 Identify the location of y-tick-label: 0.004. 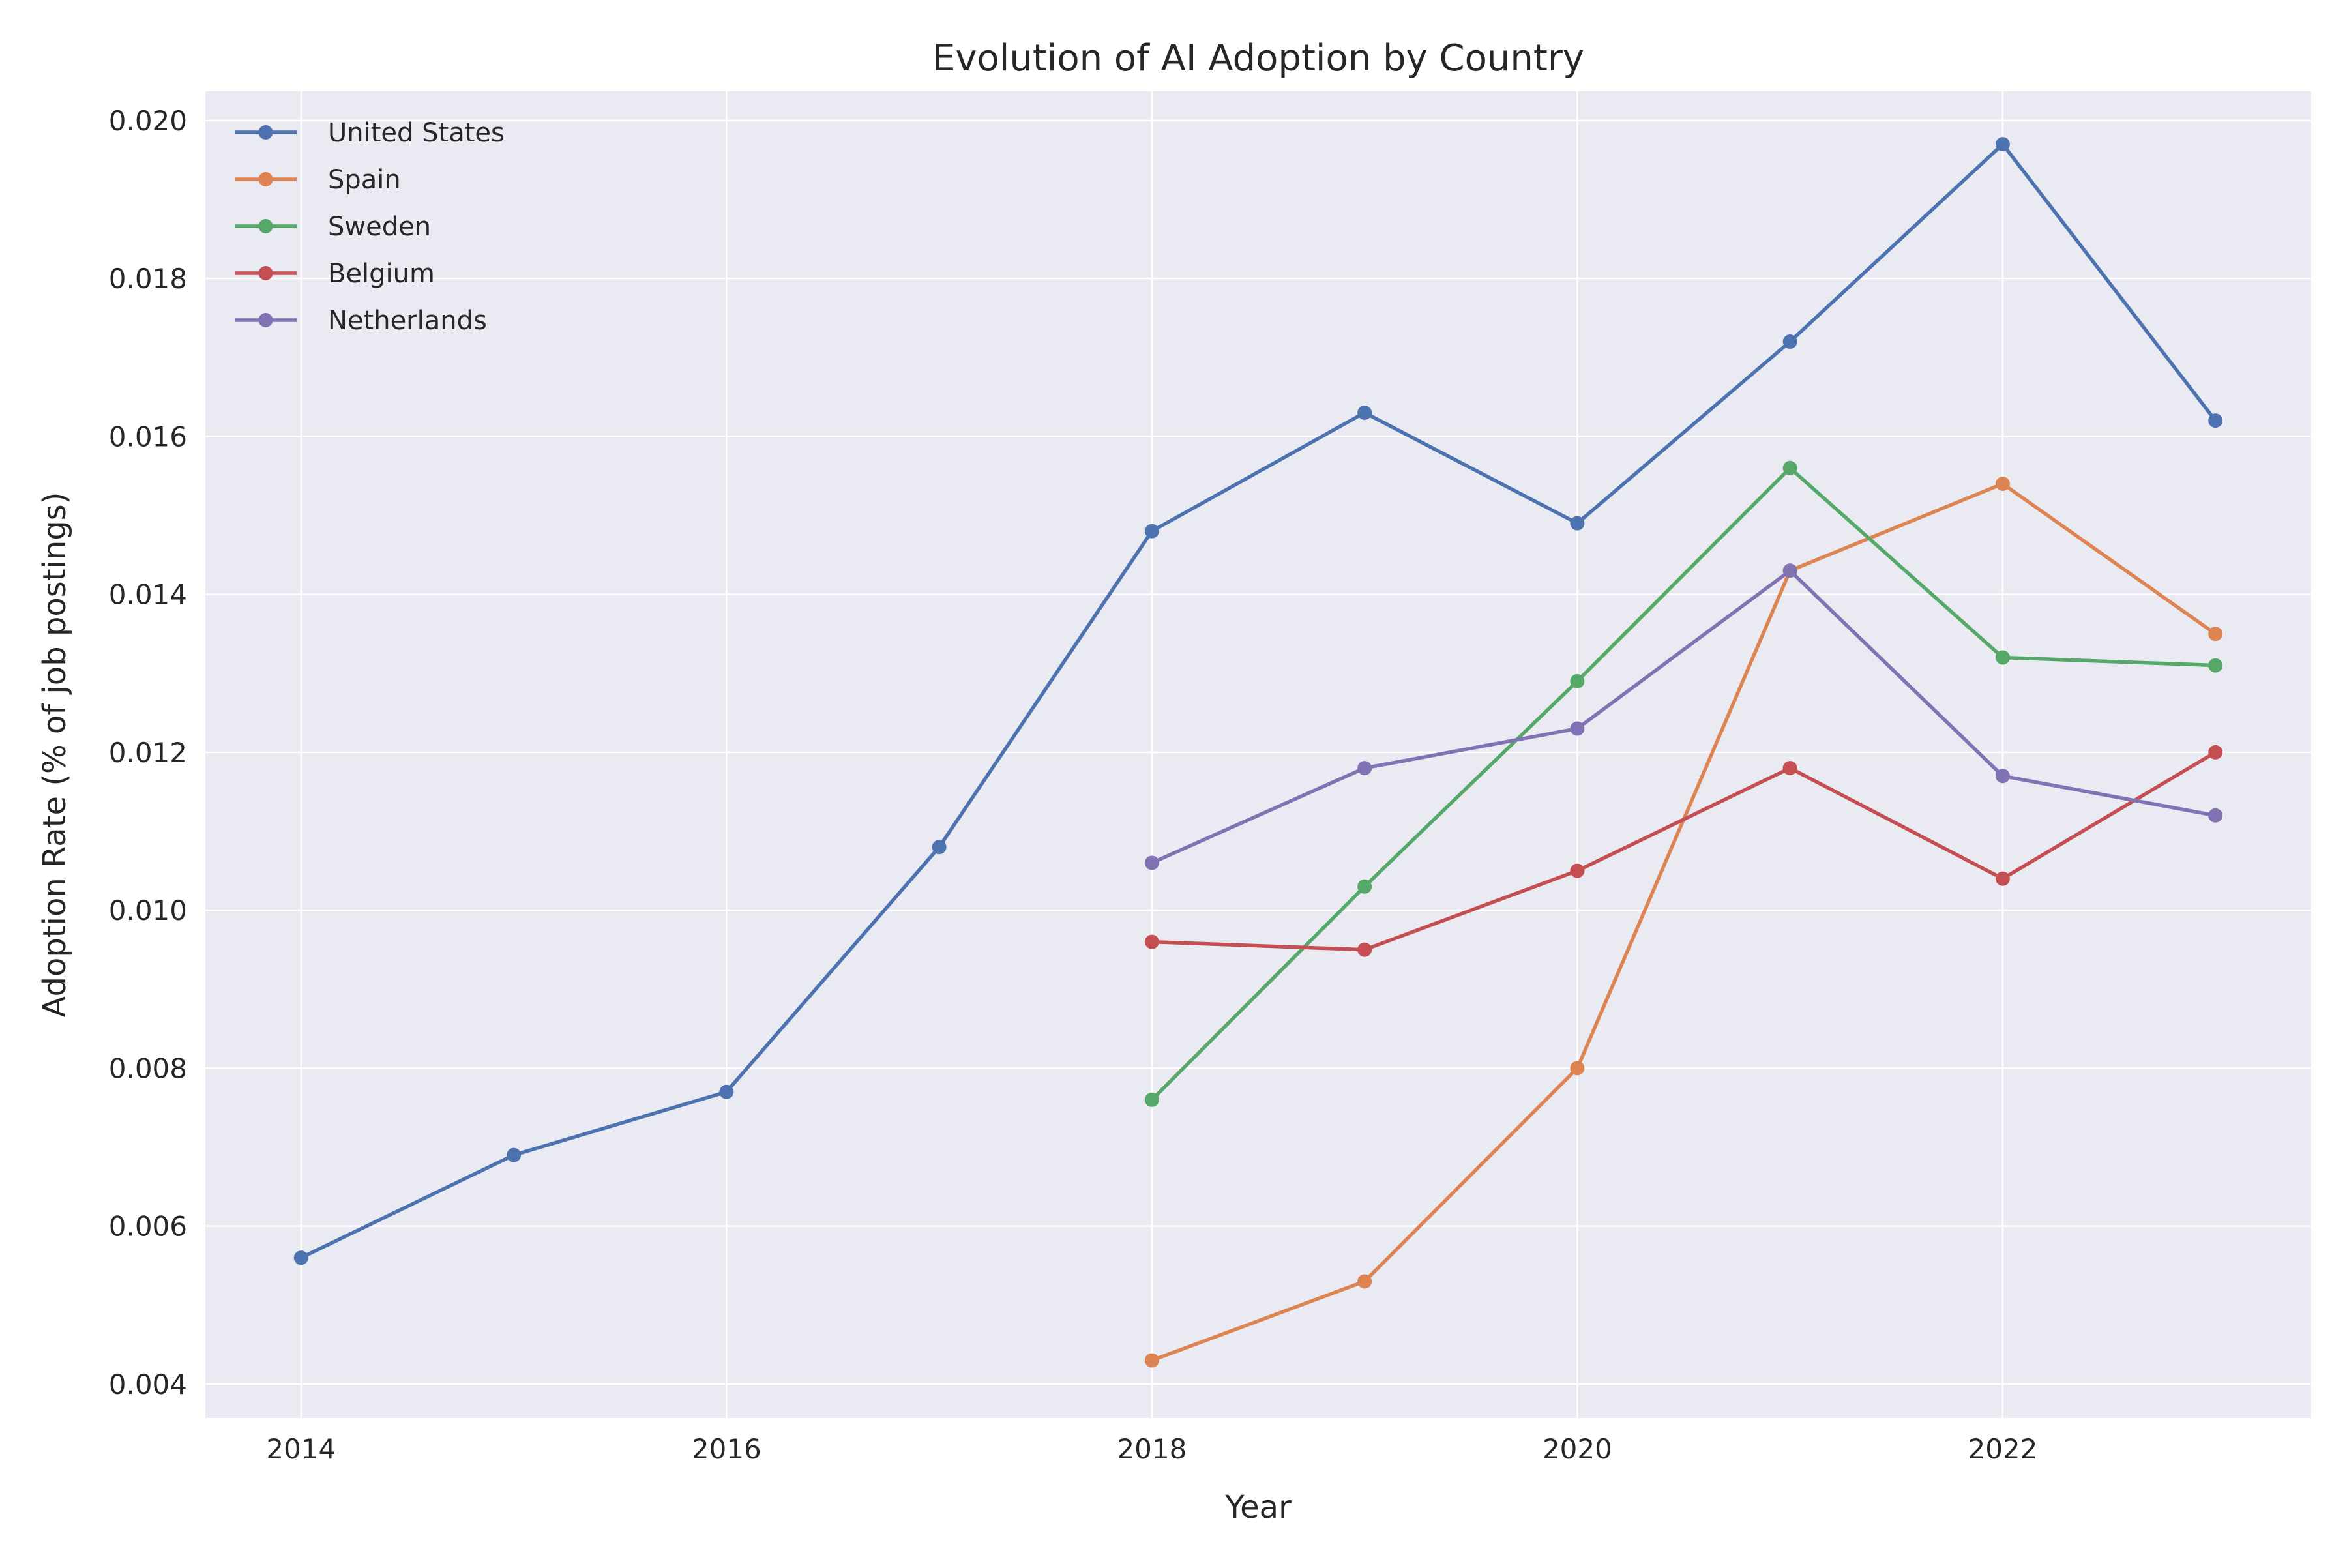
(148, 1384).